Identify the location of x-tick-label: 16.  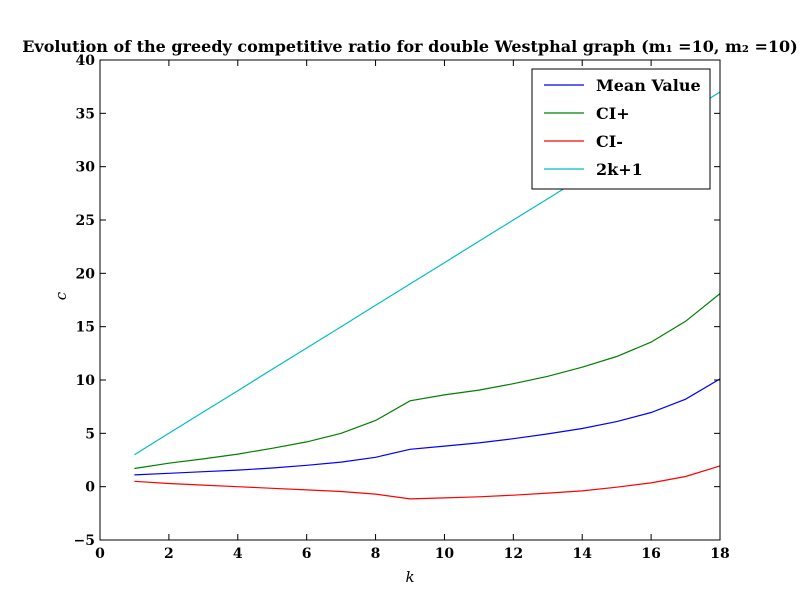
(650, 554).